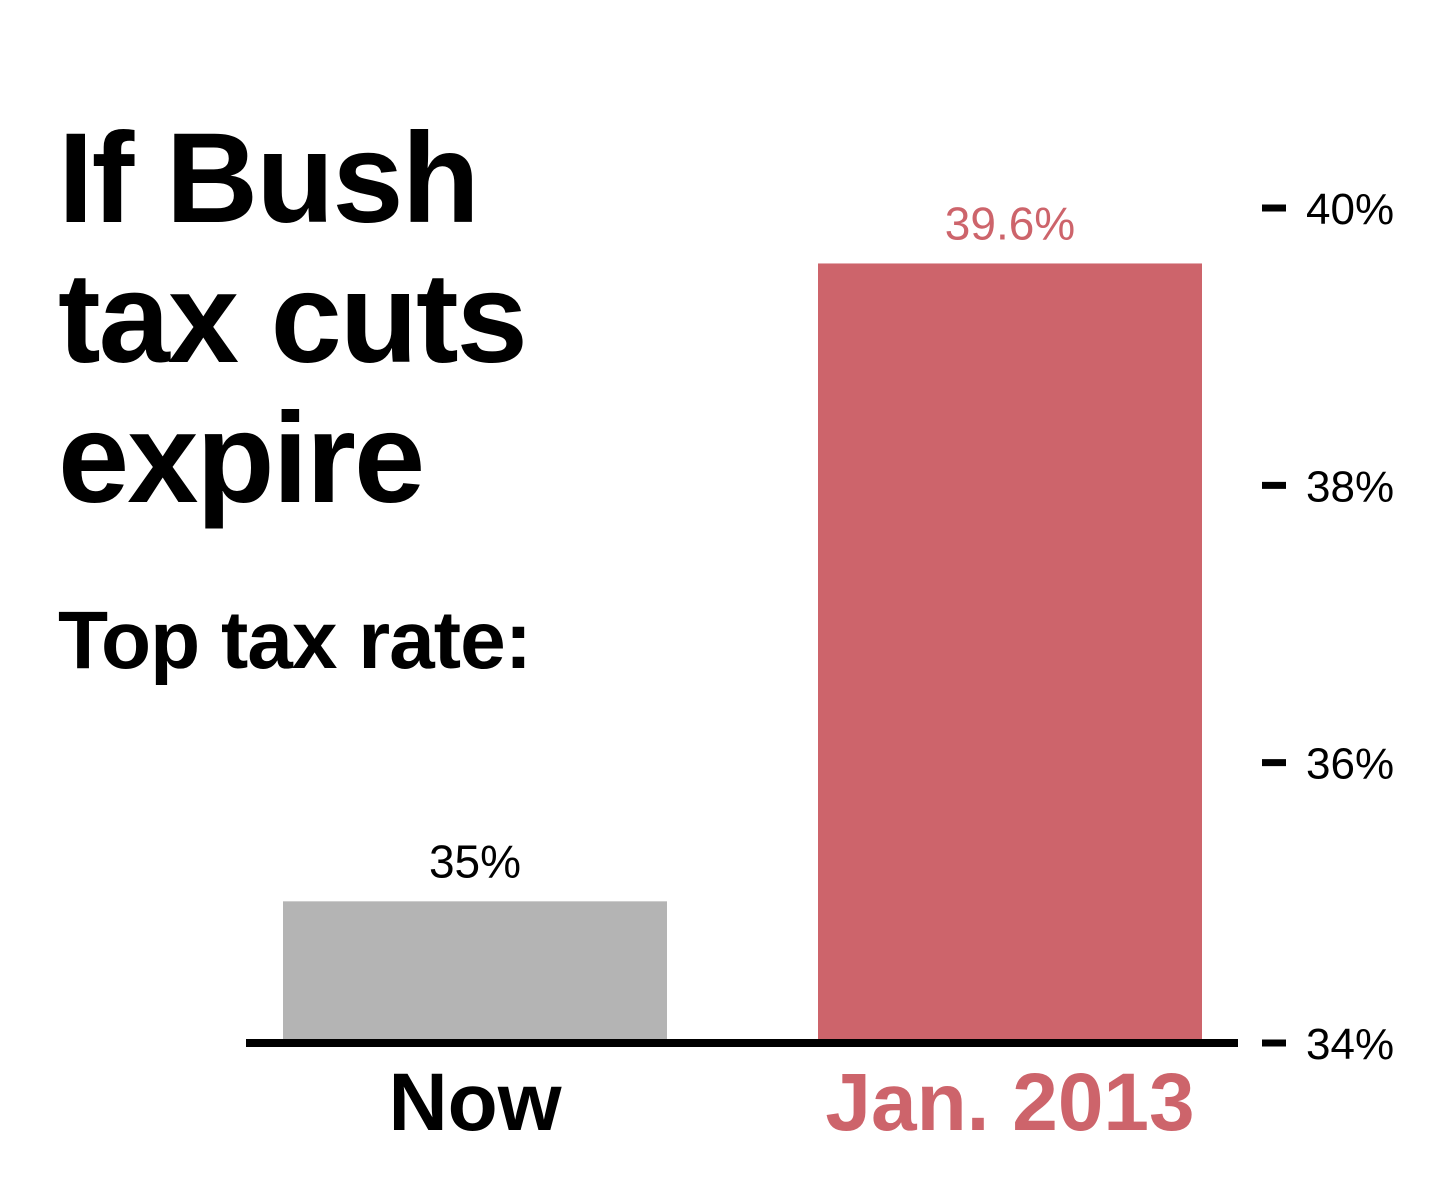  Describe the element at coordinates (474, 1102) in the screenshot. I see `category-label-now: Now` at that location.